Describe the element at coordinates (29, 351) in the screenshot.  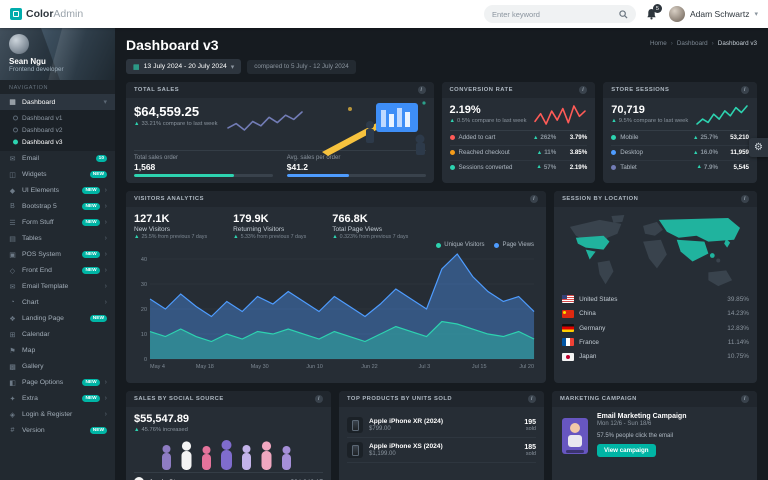
I see `sidebar-item-label: Map` at that location.